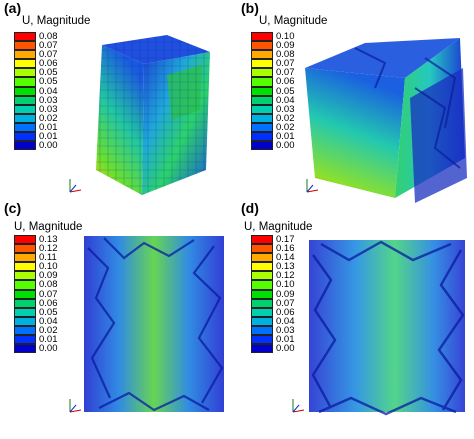 This screenshot has height=439, width=474. What do you see at coordinates (48, 258) in the screenshot?
I see `tick-value: 0.11` at bounding box center [48, 258].